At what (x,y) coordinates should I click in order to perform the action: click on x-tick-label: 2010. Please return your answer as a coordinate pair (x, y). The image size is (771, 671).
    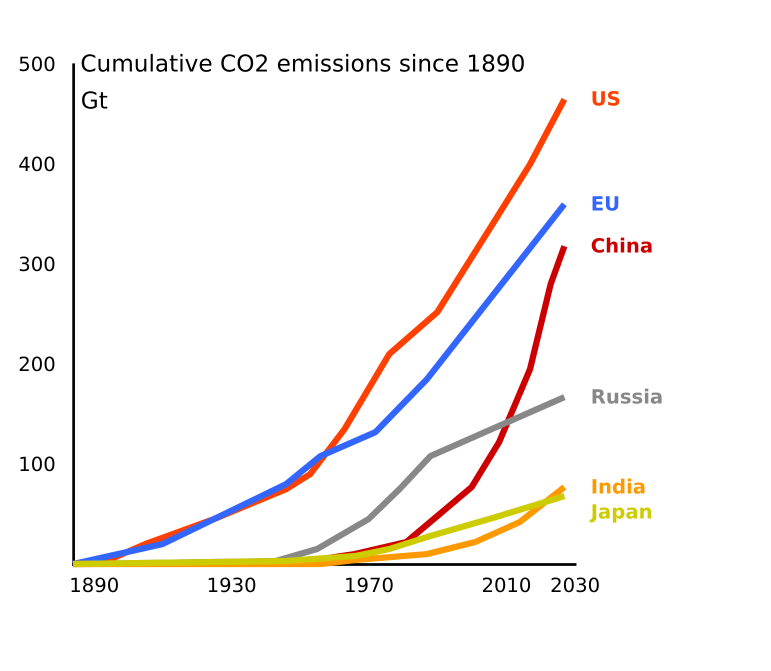
    Looking at the image, I should click on (506, 586).